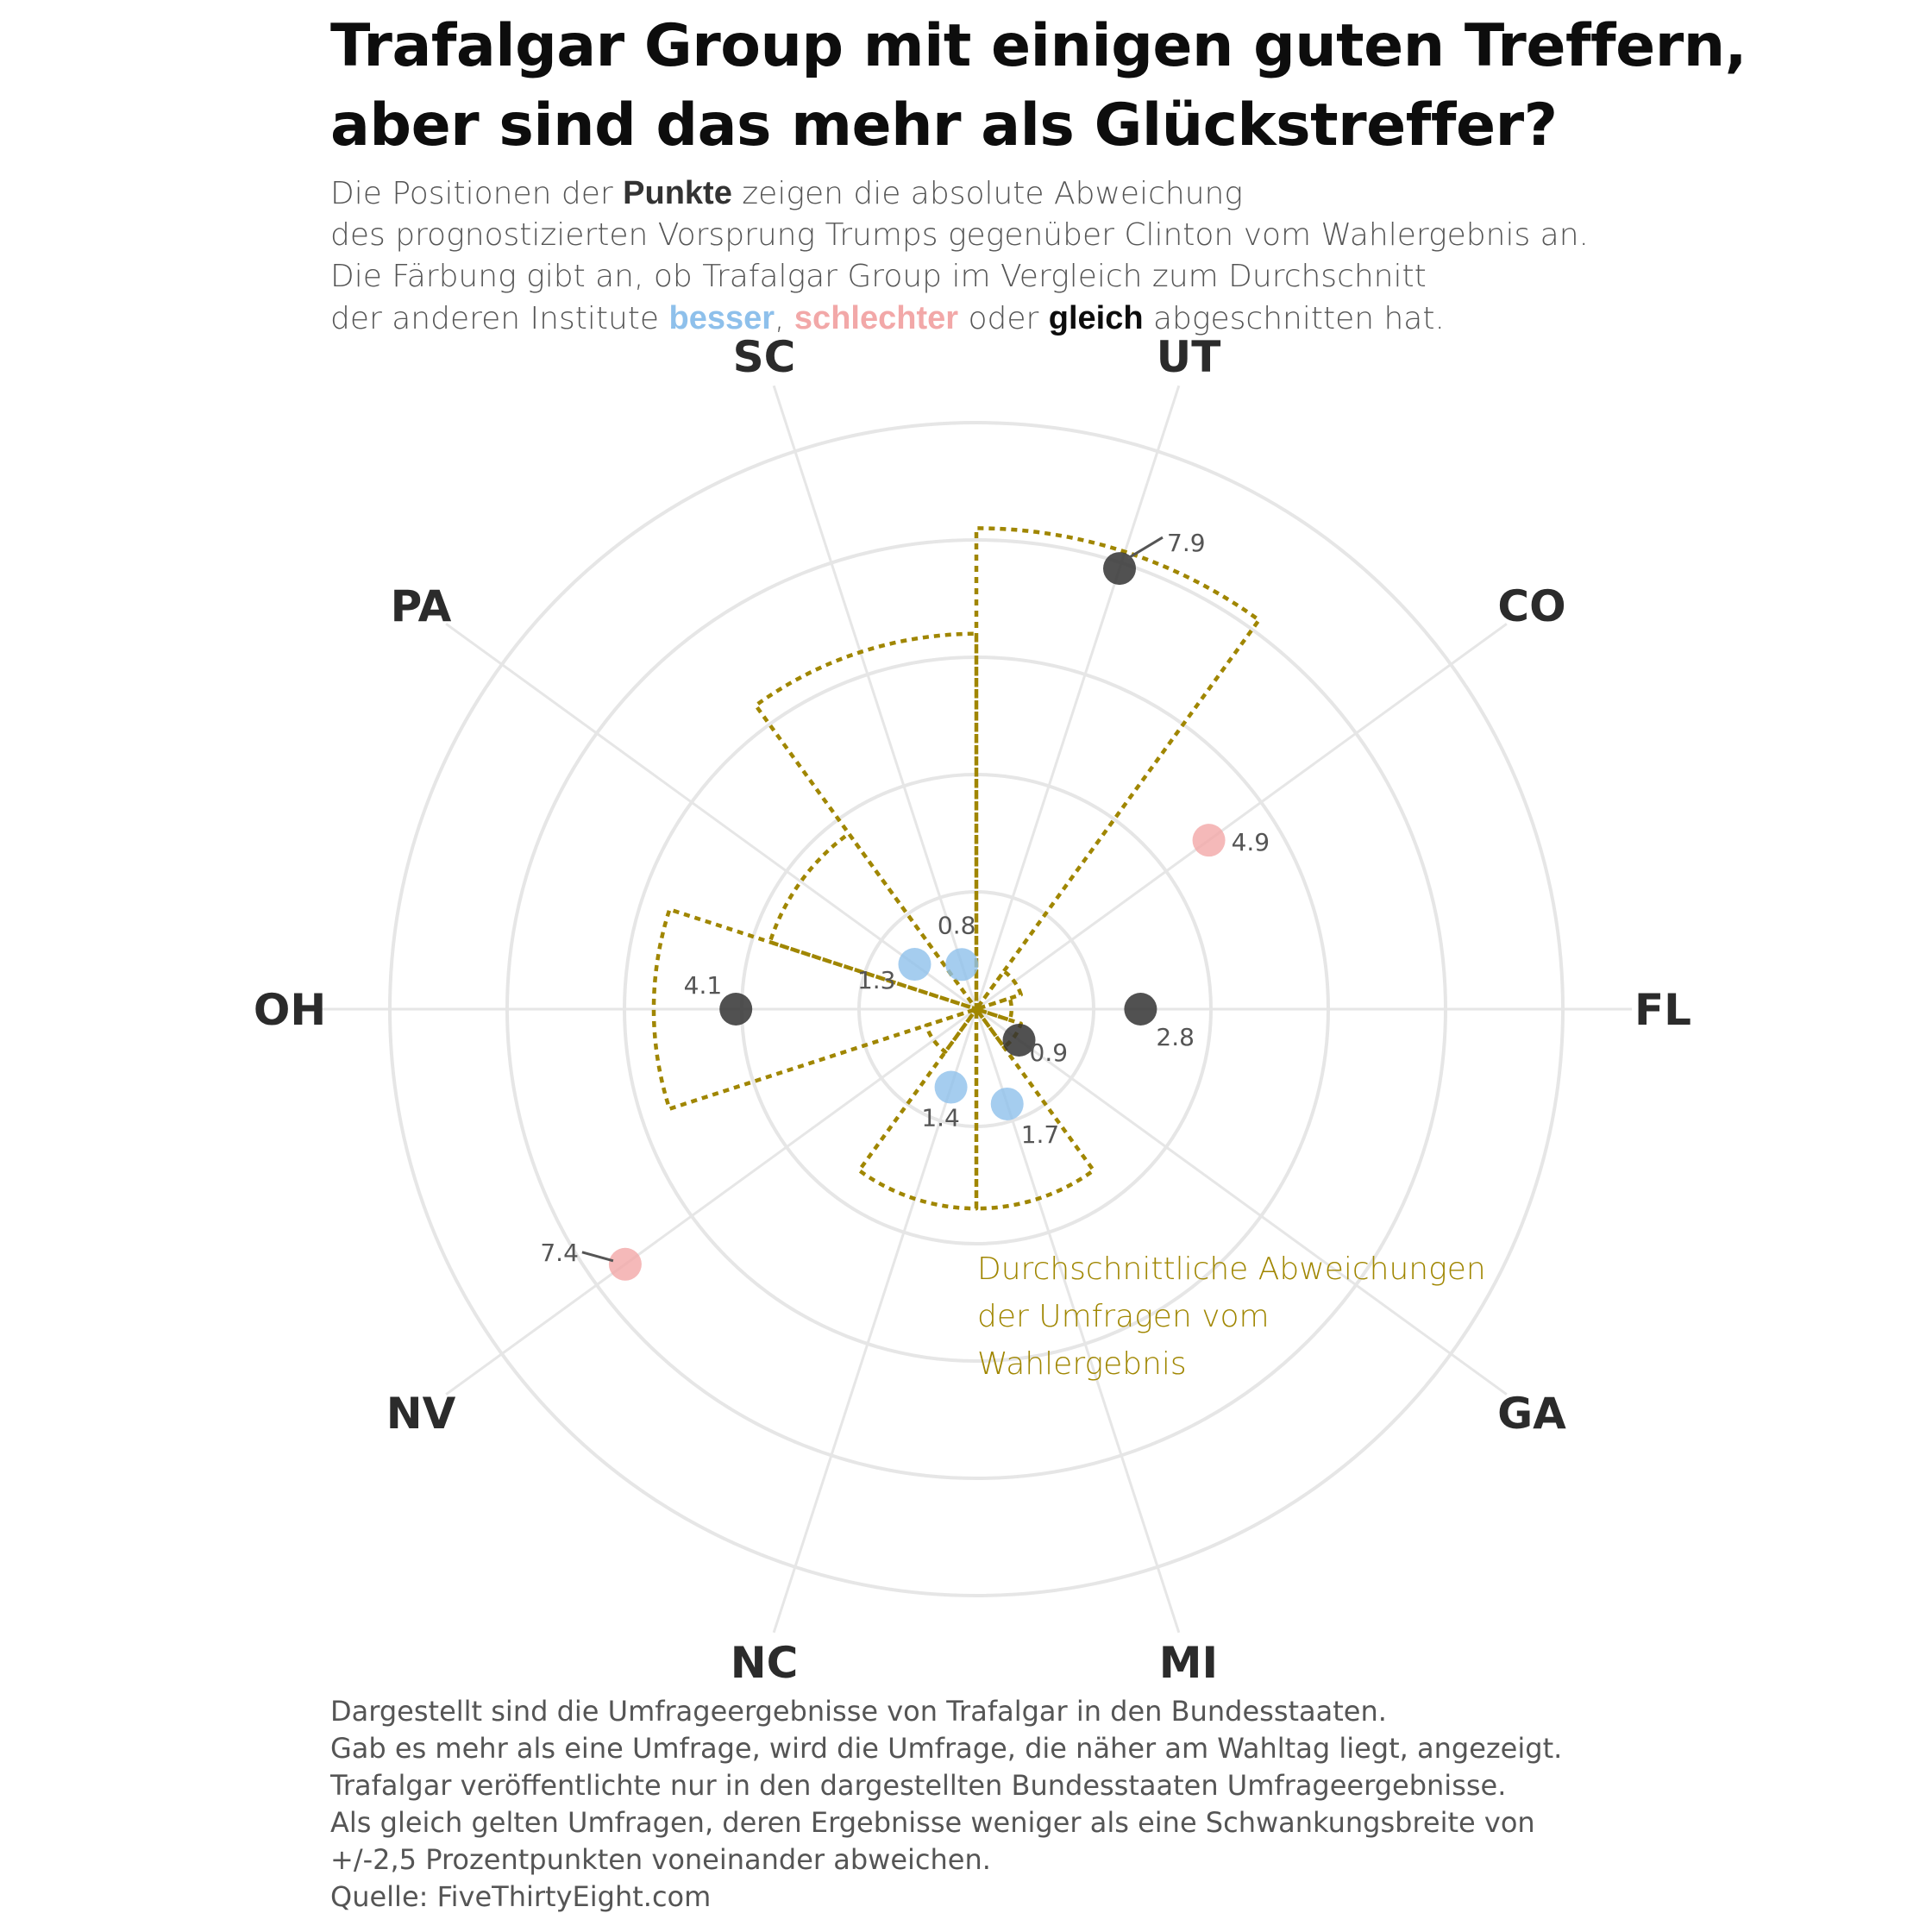  What do you see at coordinates (962, 965) in the screenshot?
I see `data-point-sc` at bounding box center [962, 965].